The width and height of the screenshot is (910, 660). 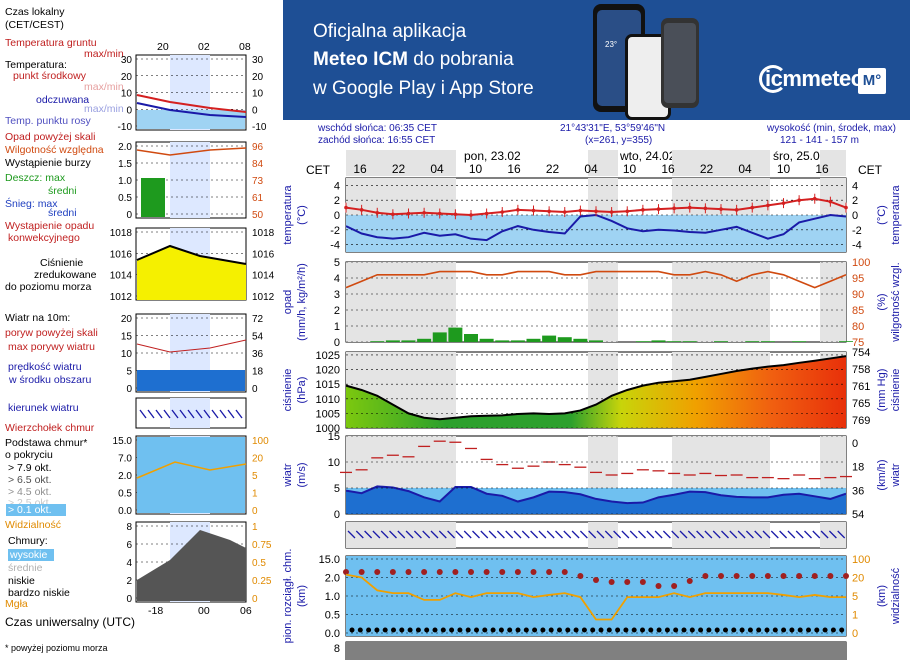 What do you see at coordinates (377, 128) in the screenshot?
I see `sunrise-text: wschód słońca: 06:35 CET` at bounding box center [377, 128].